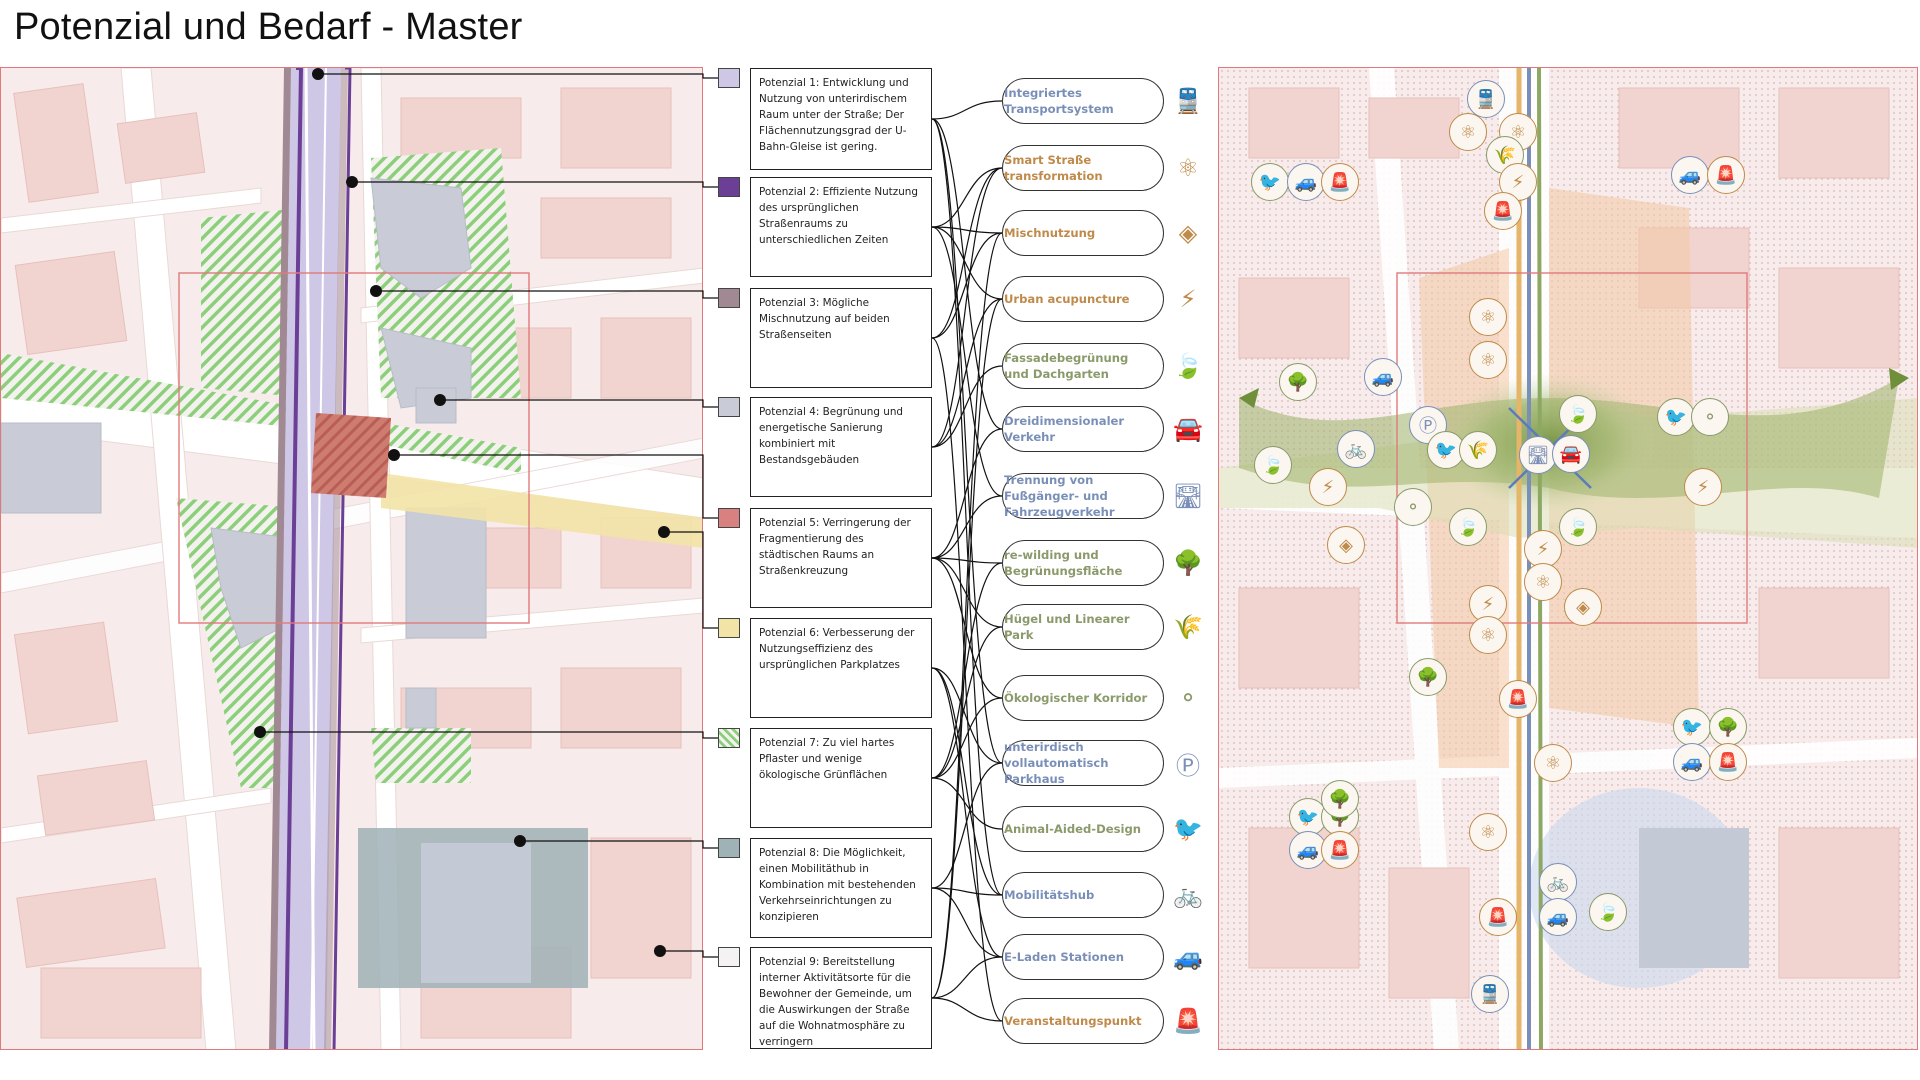  I want to click on need-pill-14: E-Laden Stationen, so click(1083, 957).